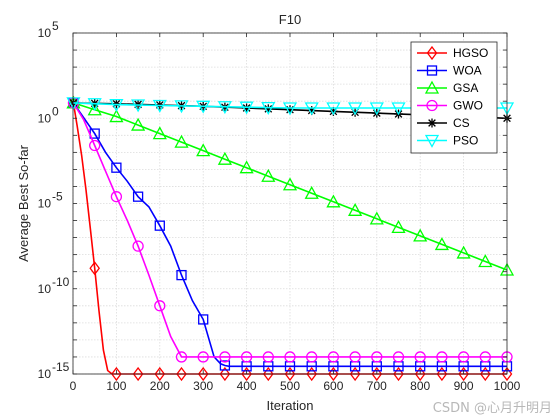  Describe the element at coordinates (377, 386) in the screenshot. I see `x-tick-label: 700` at that location.